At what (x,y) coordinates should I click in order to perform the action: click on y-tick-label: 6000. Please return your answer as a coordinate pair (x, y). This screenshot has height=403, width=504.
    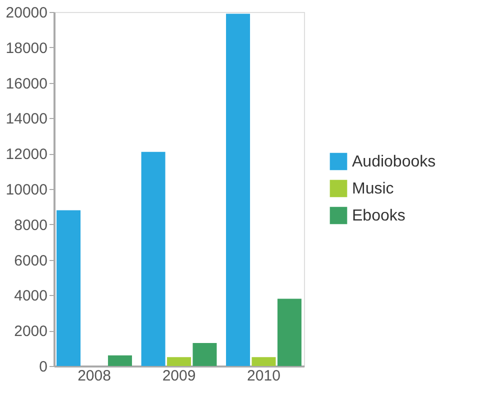
    Looking at the image, I should click on (31, 261).